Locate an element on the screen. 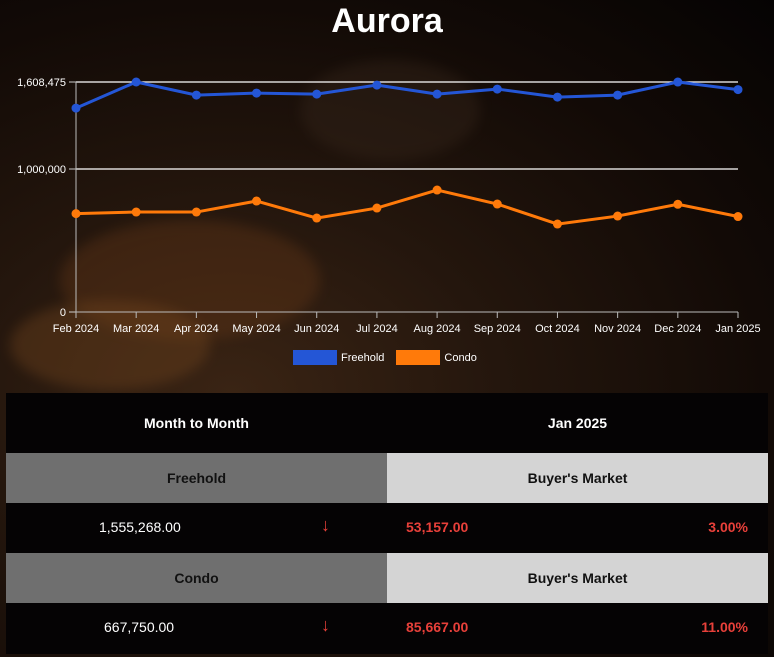  market-status-condo: Buyer's Market is located at coordinates (577, 578).